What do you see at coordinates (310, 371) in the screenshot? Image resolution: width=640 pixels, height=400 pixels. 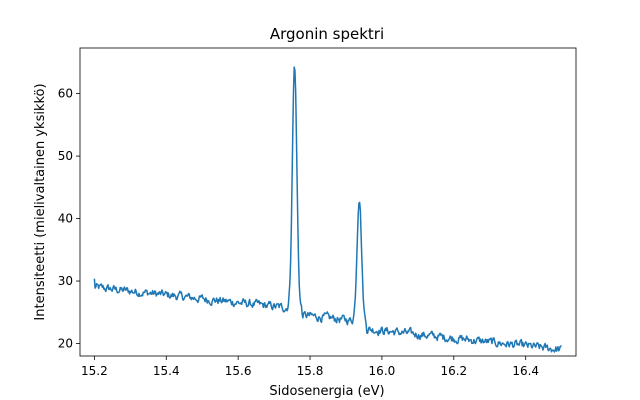 I see `x-tick-label: 15.8` at bounding box center [310, 371].